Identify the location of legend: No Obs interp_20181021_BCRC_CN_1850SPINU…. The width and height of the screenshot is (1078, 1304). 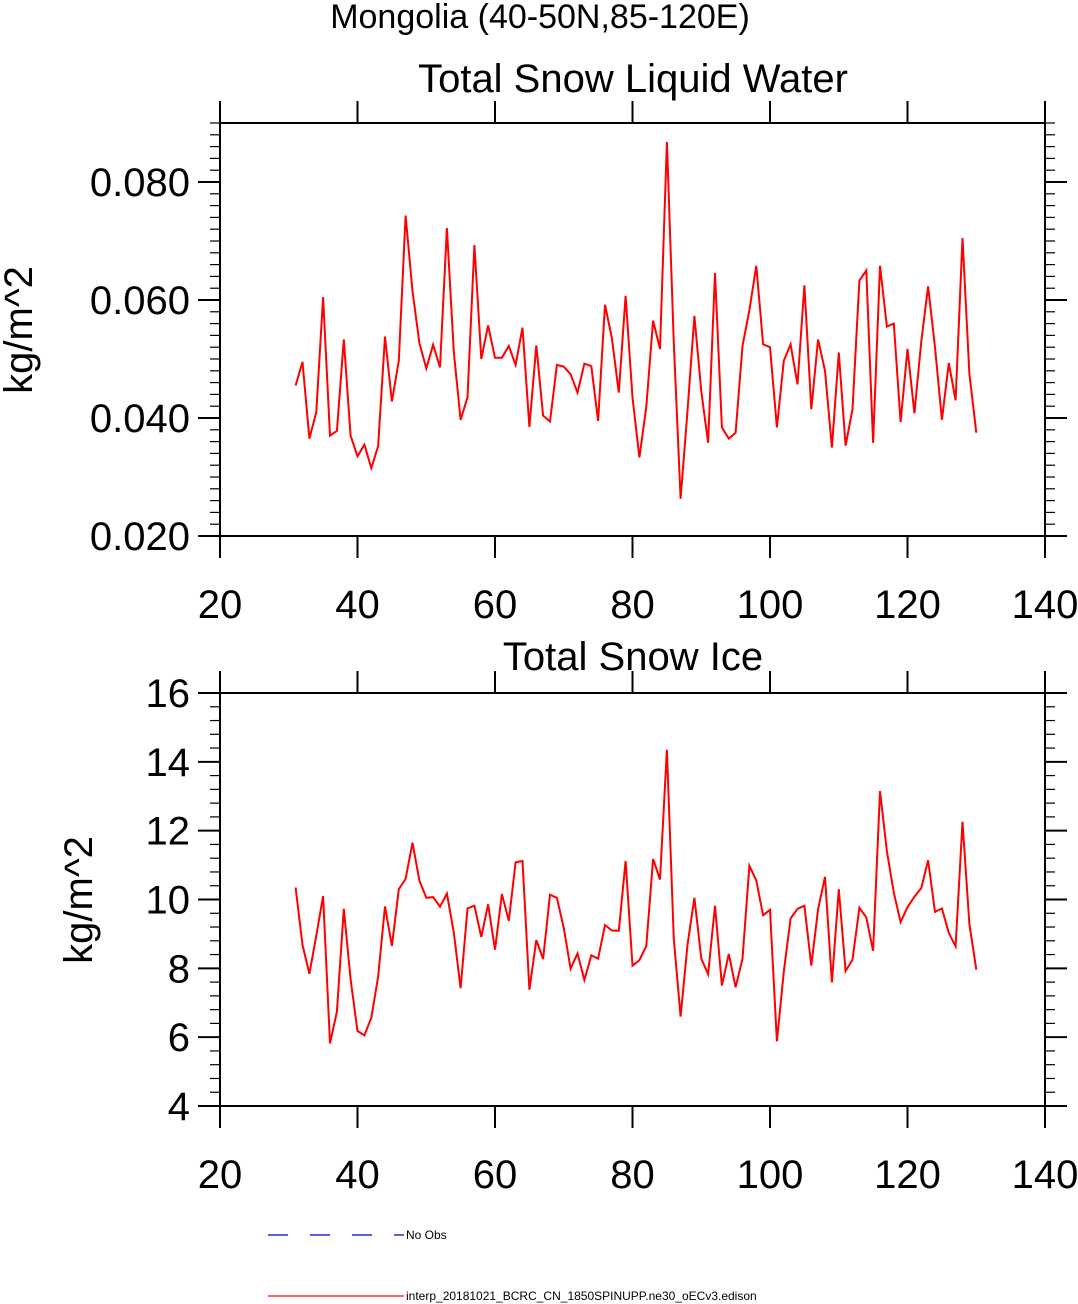
(512, 1265).